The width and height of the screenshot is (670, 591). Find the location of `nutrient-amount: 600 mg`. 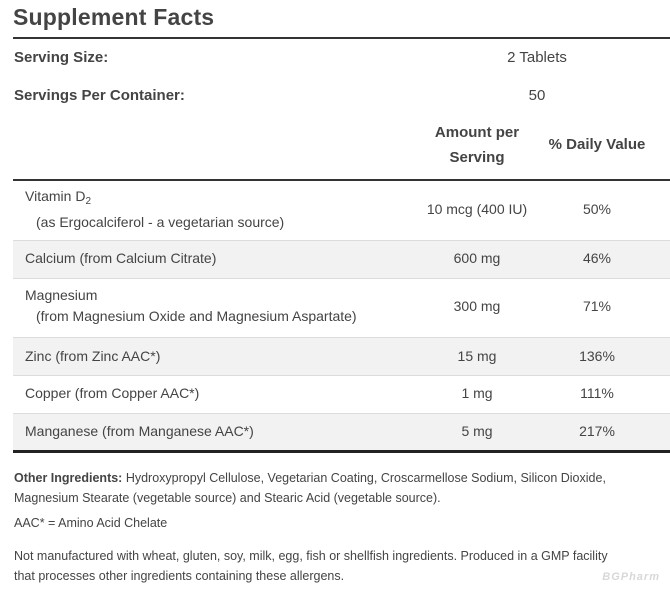

nutrient-amount: 600 mg is located at coordinates (477, 258).